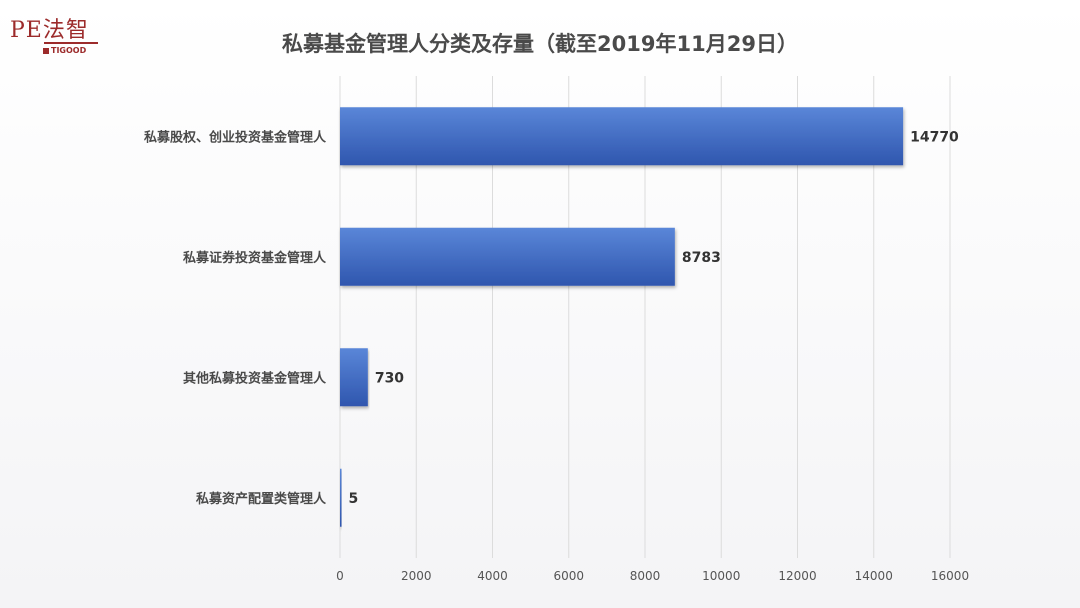  What do you see at coordinates (721, 576) in the screenshot?
I see `x-tick-label: 10000` at bounding box center [721, 576].